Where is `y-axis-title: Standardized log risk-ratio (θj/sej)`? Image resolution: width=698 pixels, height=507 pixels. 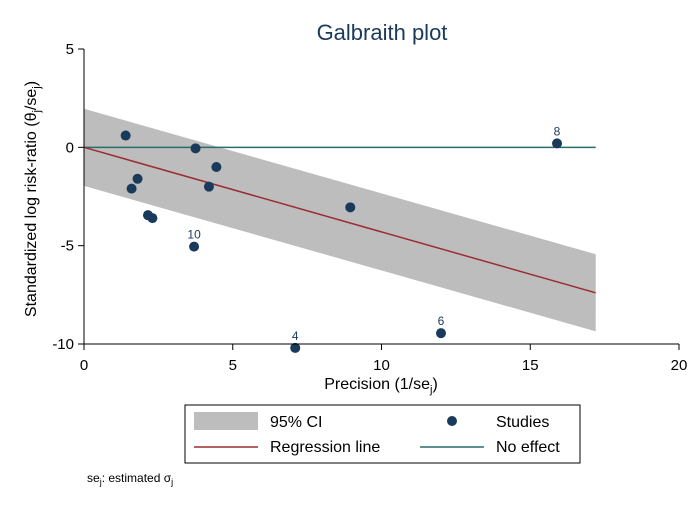 y-axis-title: Standardized log risk-ratio (θj/sej) is located at coordinates (33, 199).